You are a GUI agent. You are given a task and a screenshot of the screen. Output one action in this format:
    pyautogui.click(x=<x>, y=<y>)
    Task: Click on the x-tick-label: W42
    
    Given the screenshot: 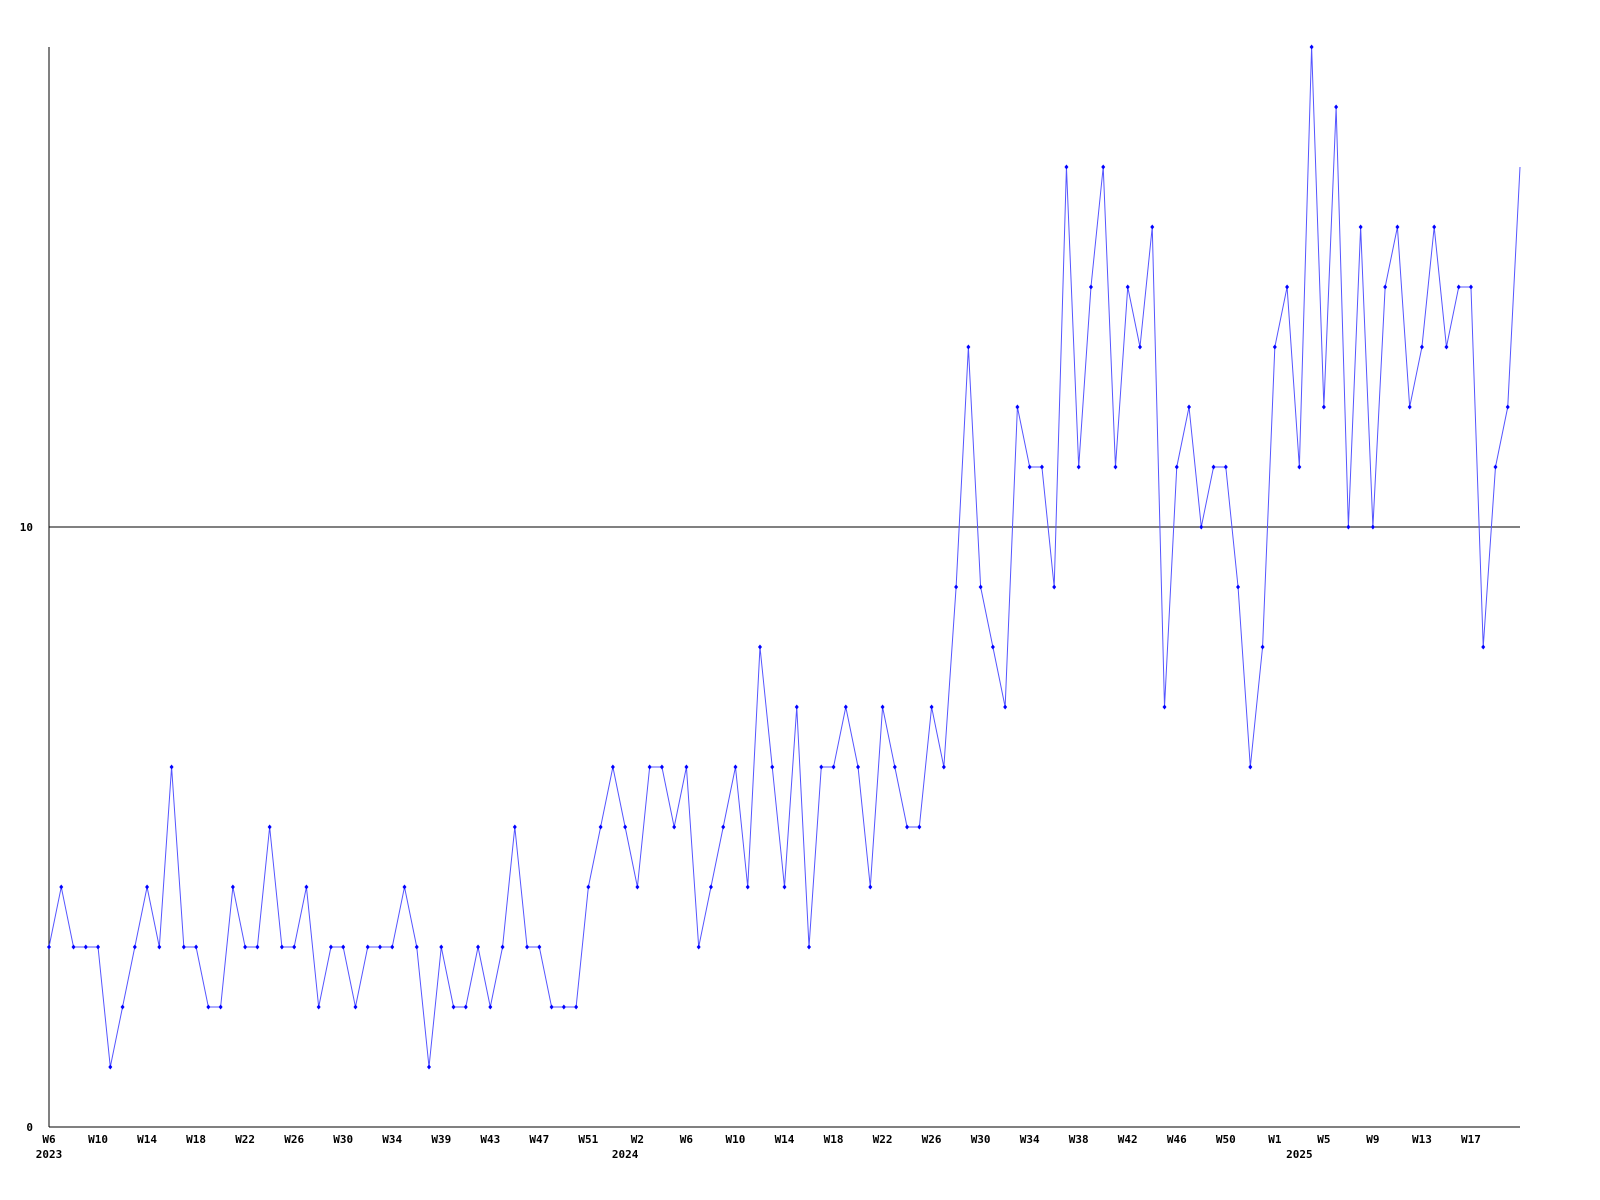 What is the action you would take?
    pyautogui.click(x=1128, y=1139)
    